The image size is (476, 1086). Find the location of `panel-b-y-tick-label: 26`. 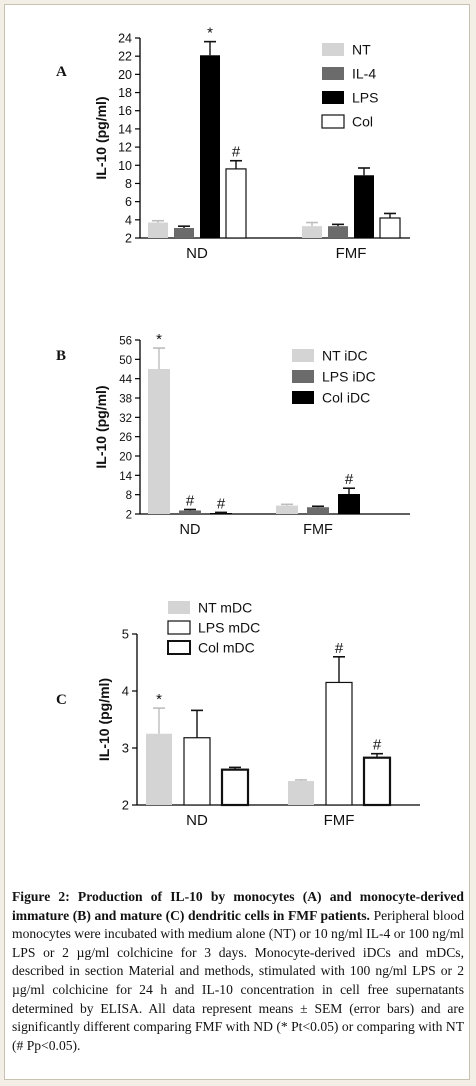

panel-b-y-tick-label: 26 is located at coordinates (125, 438).